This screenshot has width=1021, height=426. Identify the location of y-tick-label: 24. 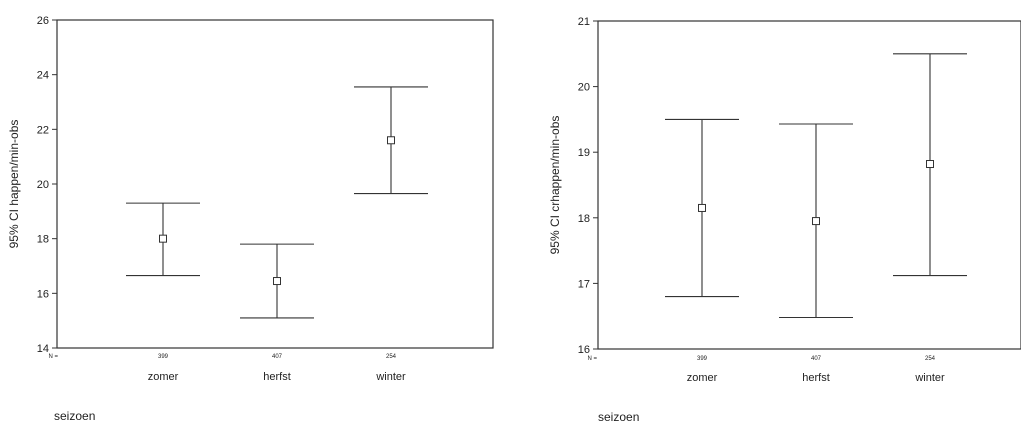
(43, 76).